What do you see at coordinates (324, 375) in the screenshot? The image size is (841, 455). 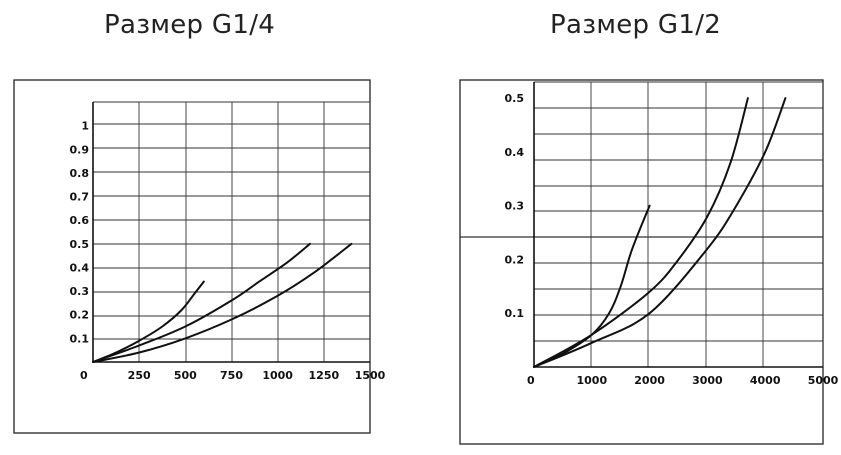 I see `chart1-x-tick-label: 1250` at bounding box center [324, 375].